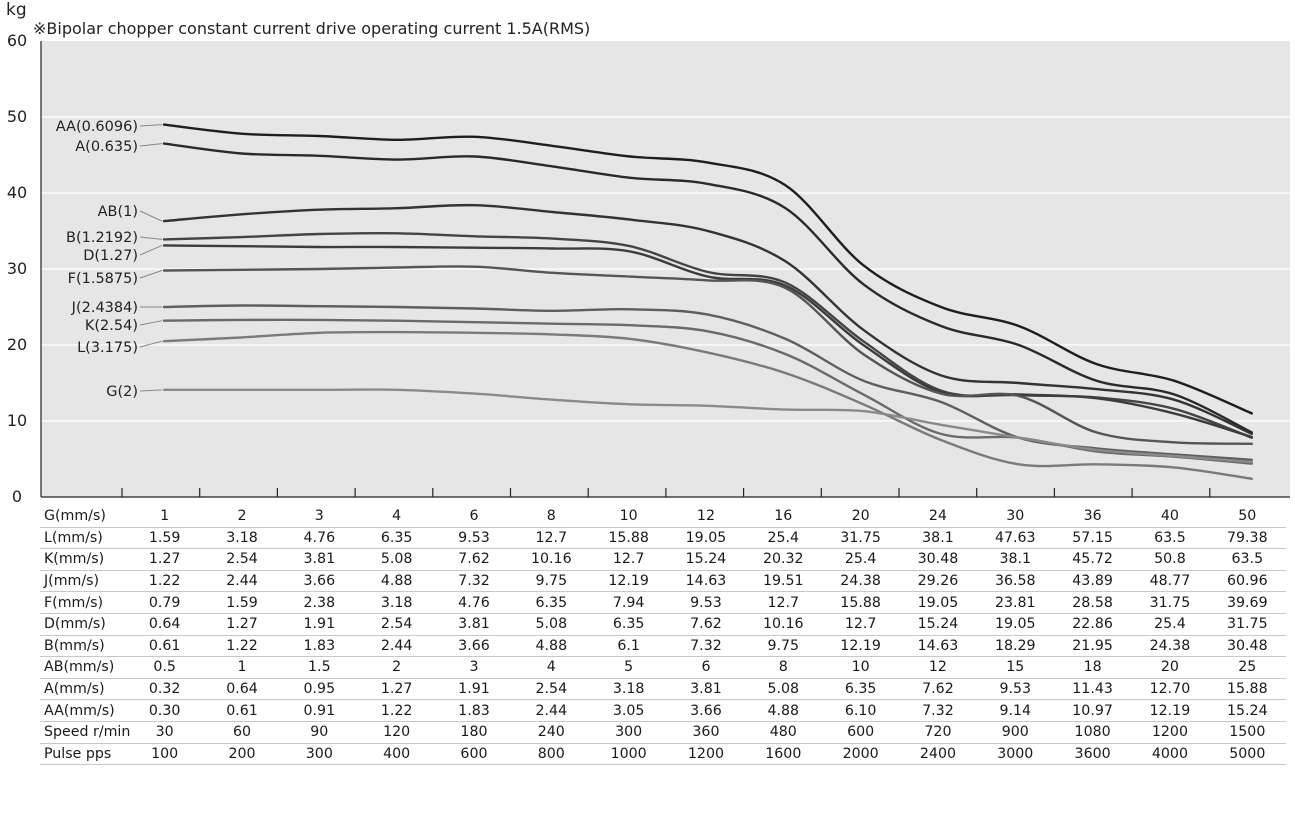  What do you see at coordinates (783, 581) in the screenshot?
I see `table-cell: 19.51` at bounding box center [783, 581].